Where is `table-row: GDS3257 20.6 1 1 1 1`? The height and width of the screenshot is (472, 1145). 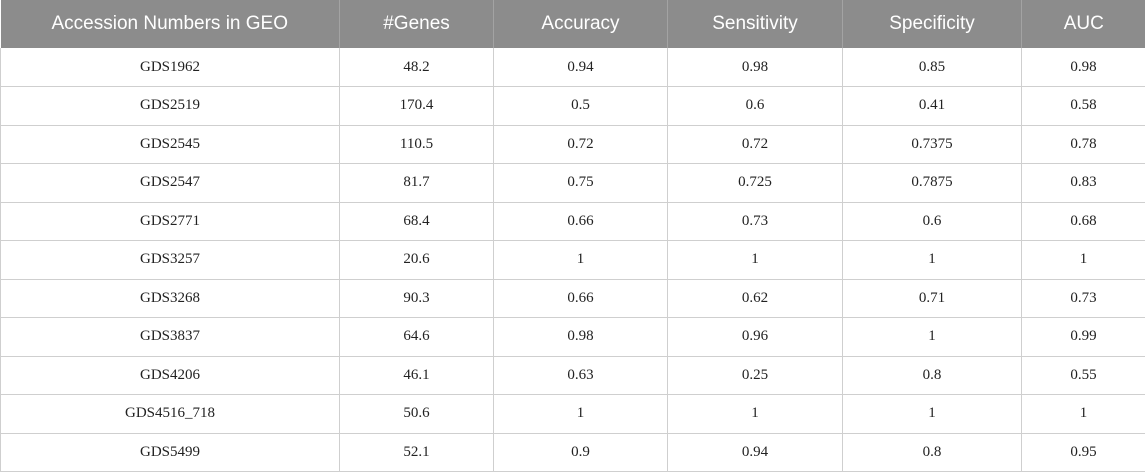
table-row: GDS3257 20.6 1 1 1 1 is located at coordinates (572, 260).